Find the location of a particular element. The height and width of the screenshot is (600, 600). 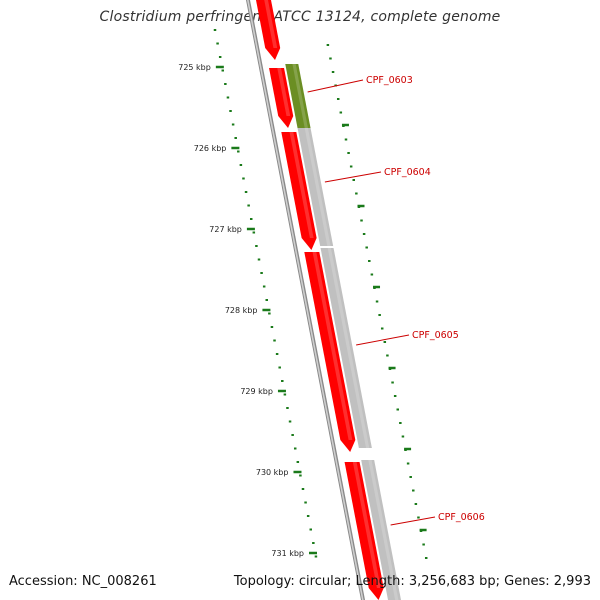

tick-label: 730 kbp is located at coordinates (272, 472).